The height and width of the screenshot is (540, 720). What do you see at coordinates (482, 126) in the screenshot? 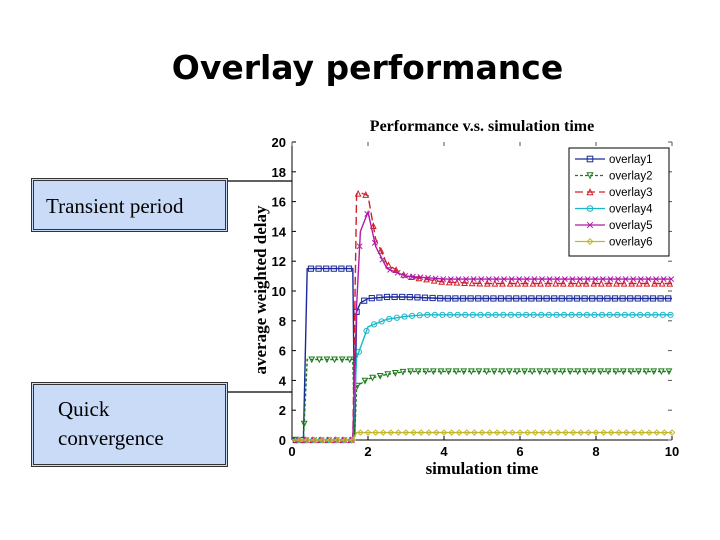
I see `chart-title: Performance v.s. simulation time` at bounding box center [482, 126].